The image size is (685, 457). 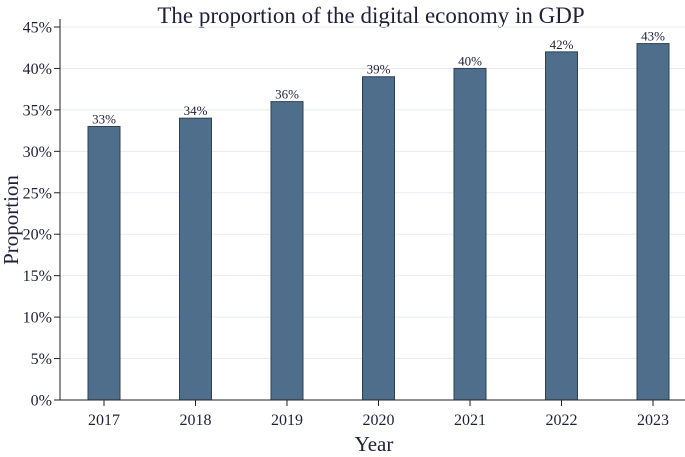 I want to click on y-axis-label: Proportion, so click(x=11, y=220).